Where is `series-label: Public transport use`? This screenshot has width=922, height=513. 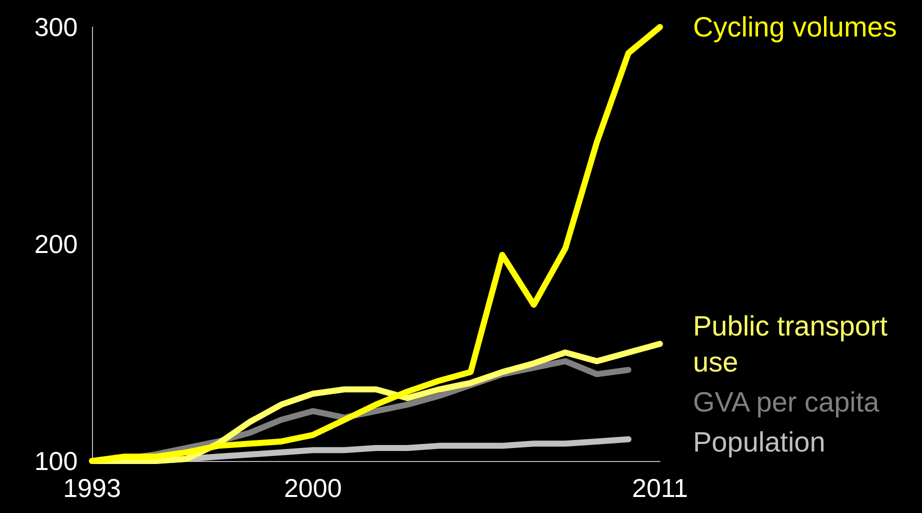 series-label: Public transport use is located at coordinates (794, 344).